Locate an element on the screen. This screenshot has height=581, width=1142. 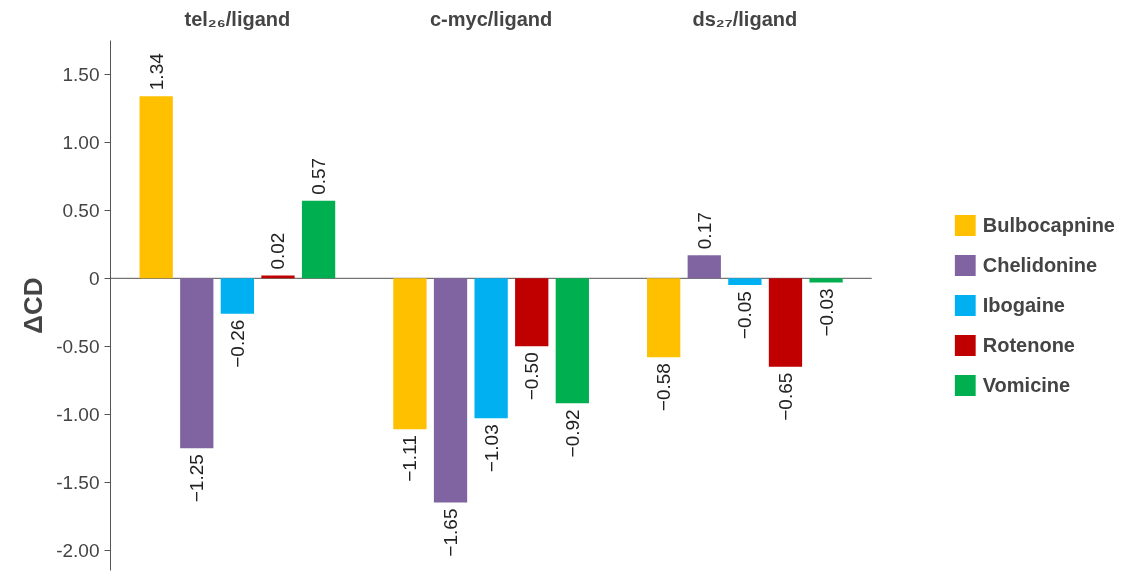
data-label: −0.05 is located at coordinates (745, 315).